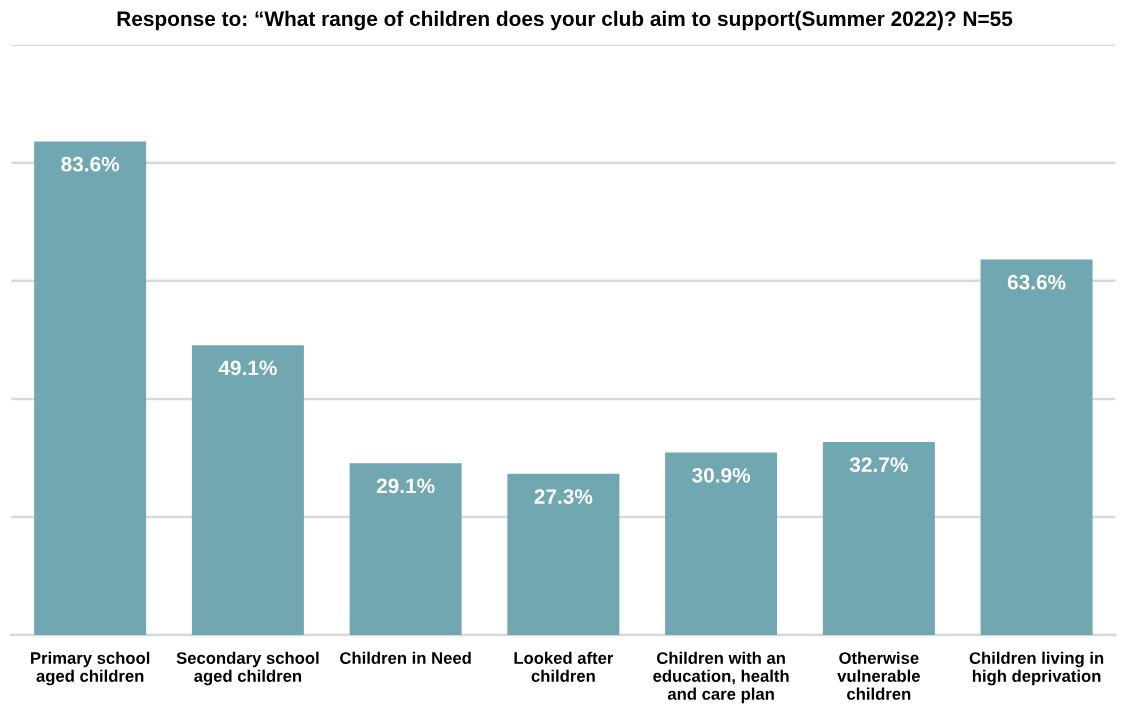 The image size is (1129, 720). I want to click on x-tick-label: Looked after children, so click(564, 666).